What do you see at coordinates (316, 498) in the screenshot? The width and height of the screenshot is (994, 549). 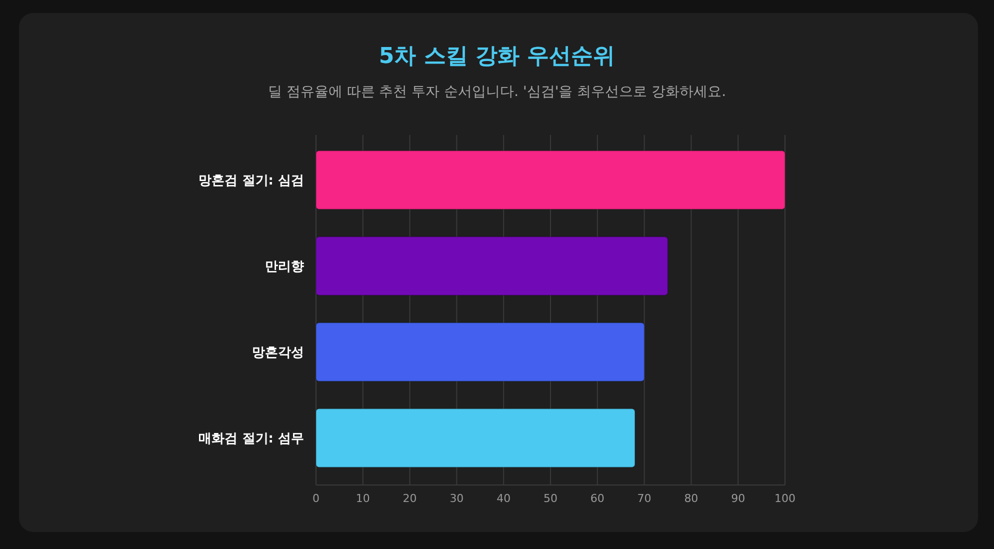 I see `x-tick-label: 0` at bounding box center [316, 498].